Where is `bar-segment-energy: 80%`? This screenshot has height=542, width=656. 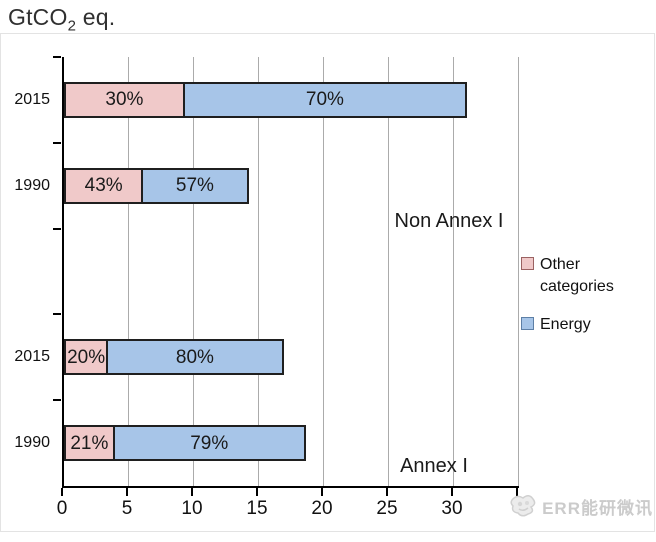
bar-segment-energy: 80% is located at coordinates (195, 357).